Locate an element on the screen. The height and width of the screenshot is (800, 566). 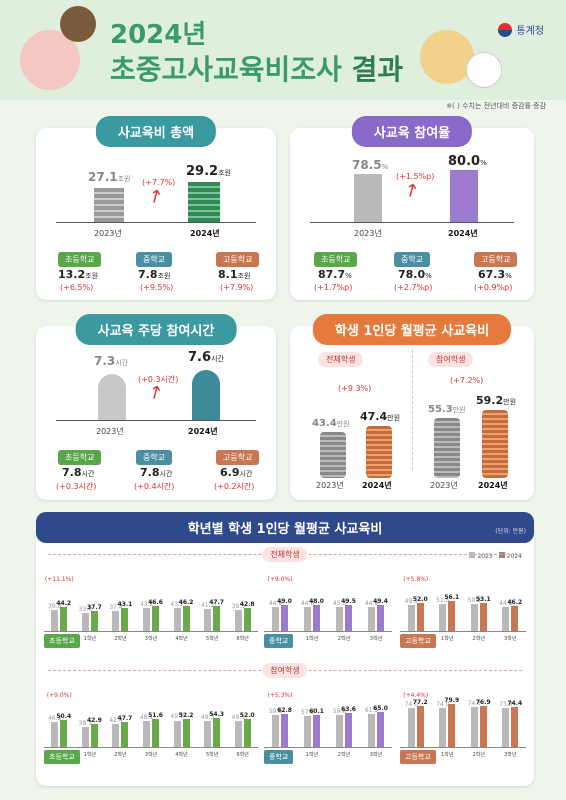
label-2024: 48.0 is located at coordinates (316, 602).